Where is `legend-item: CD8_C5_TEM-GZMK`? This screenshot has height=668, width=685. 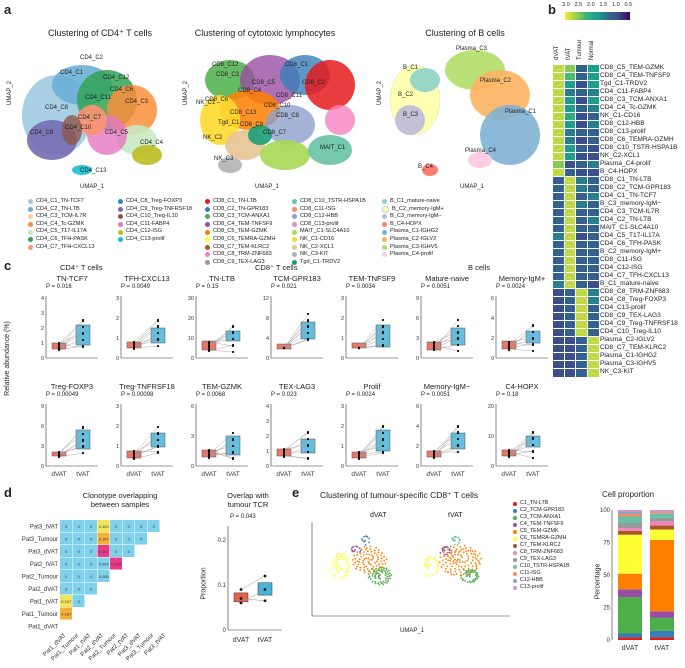 legend-item: CD8_C5_TEM-GZMK is located at coordinates (240, 232).